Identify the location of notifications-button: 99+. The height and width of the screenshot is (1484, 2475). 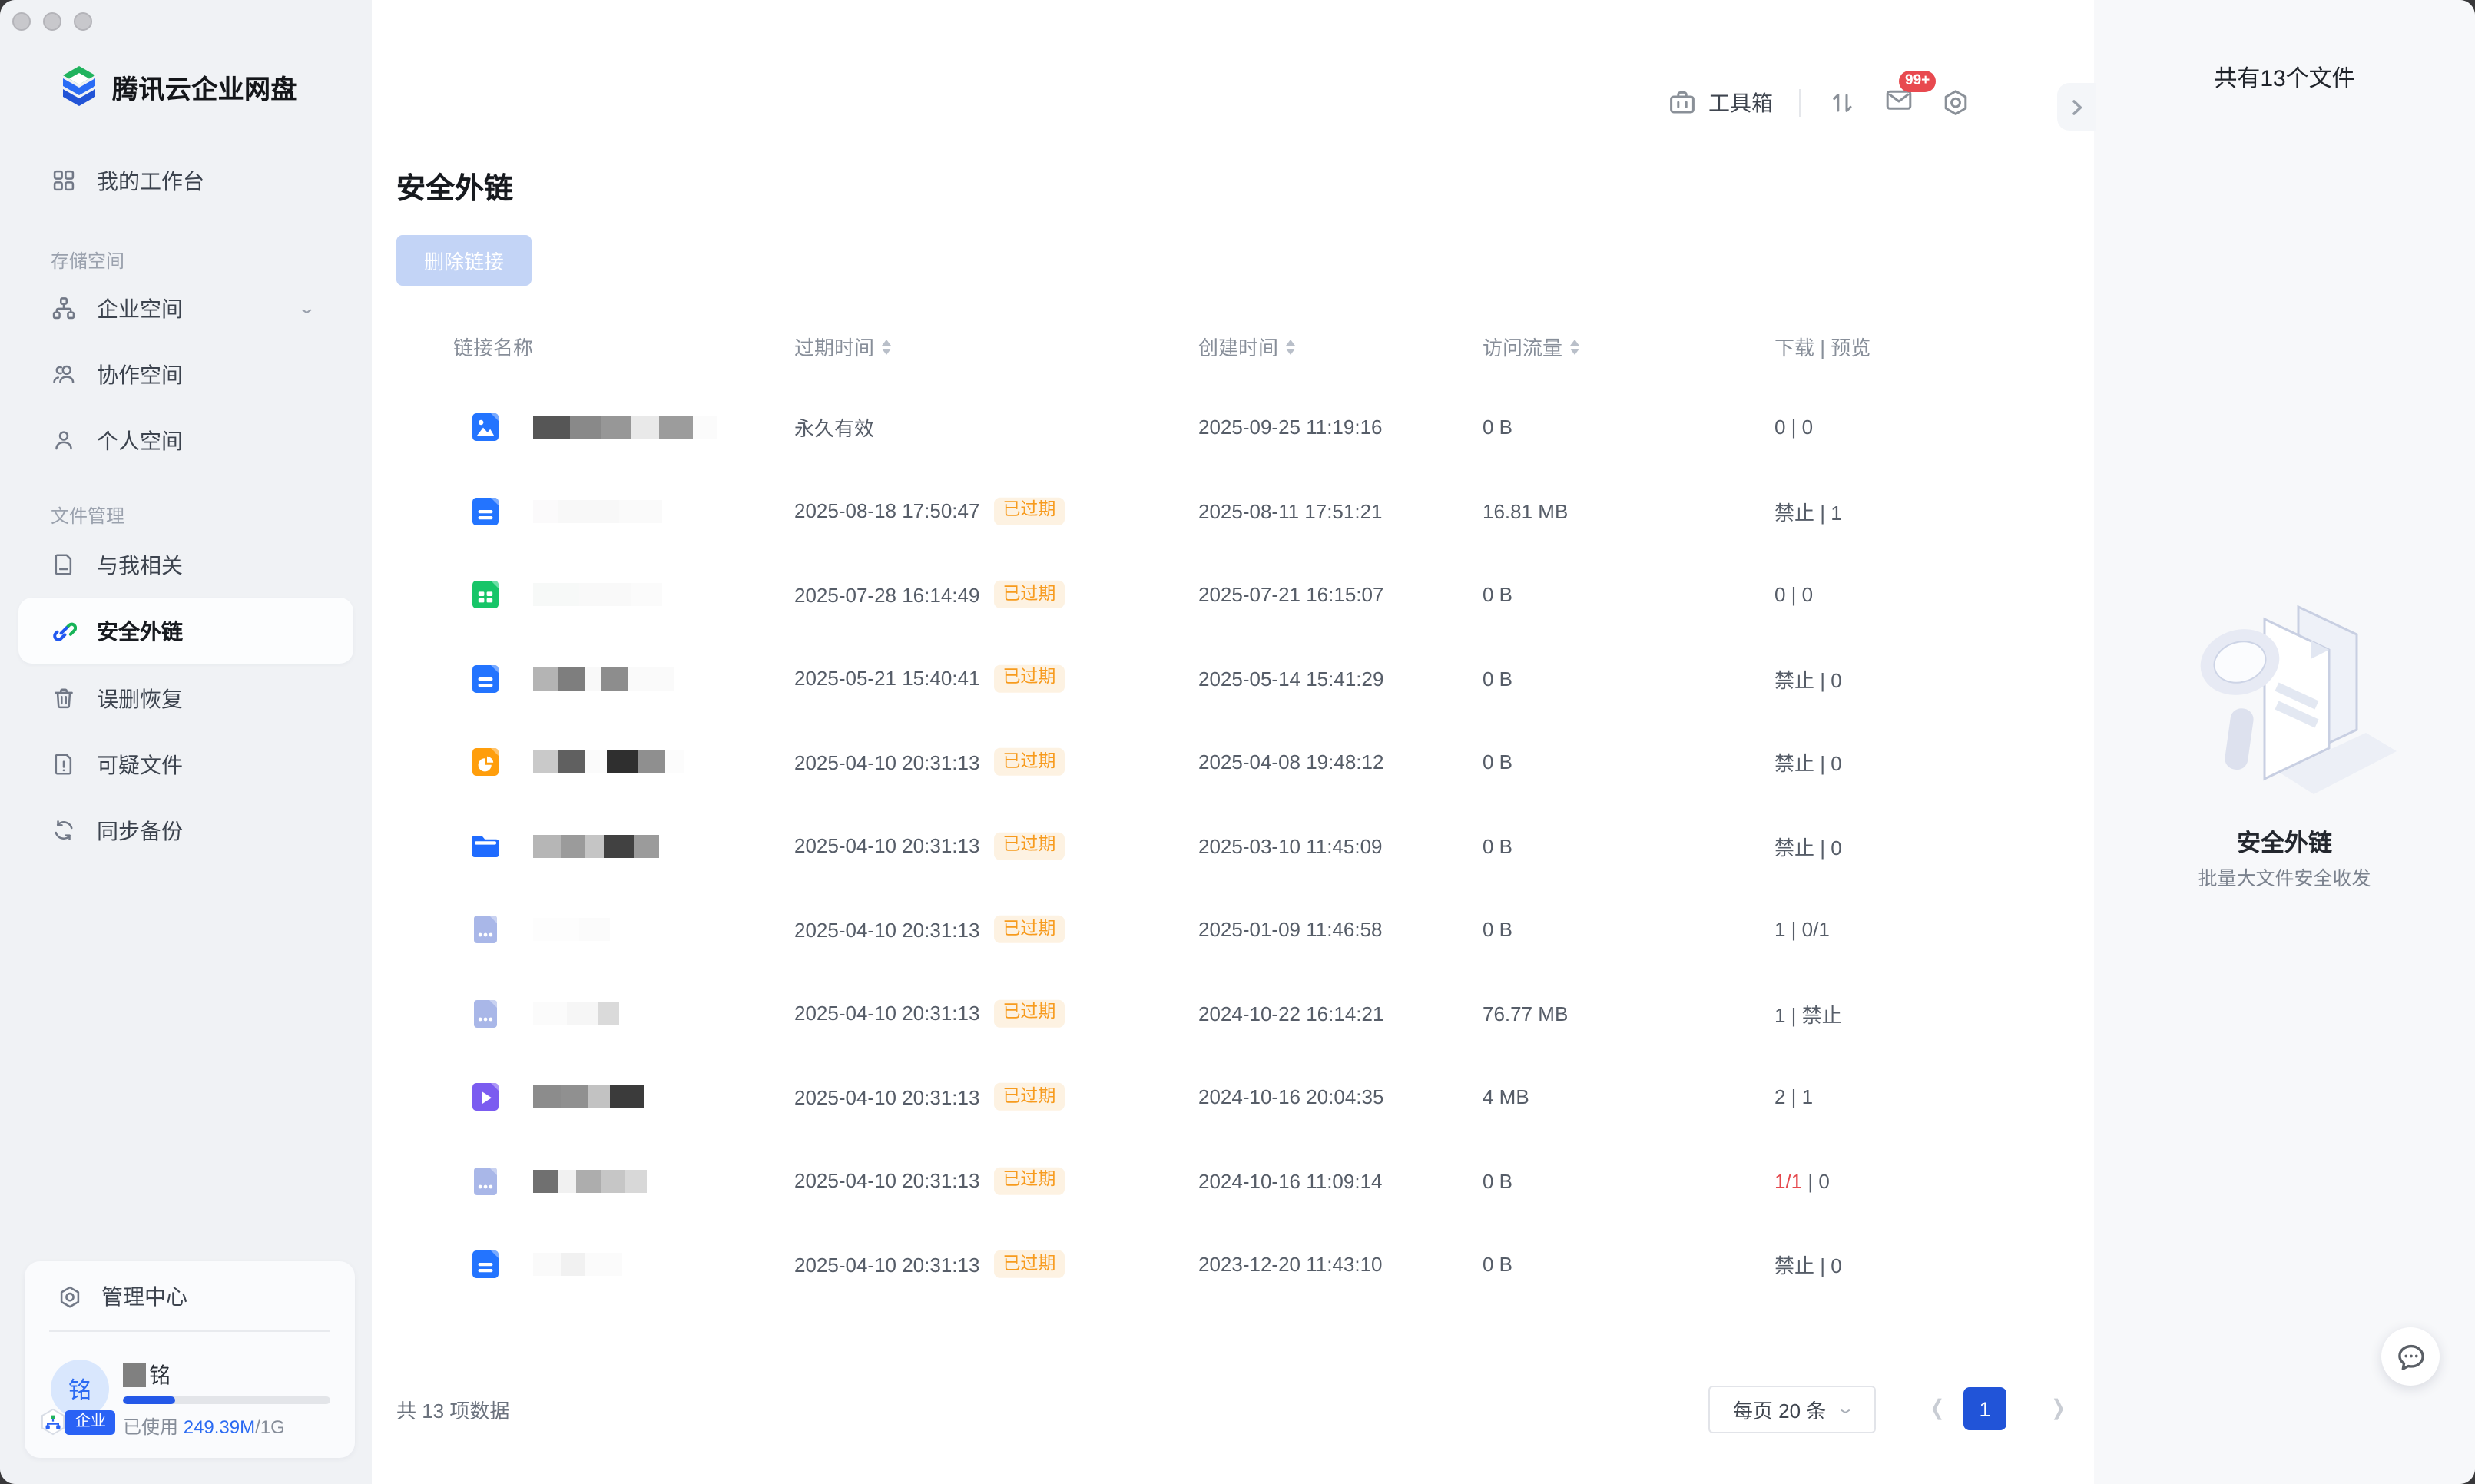
(1910, 96).